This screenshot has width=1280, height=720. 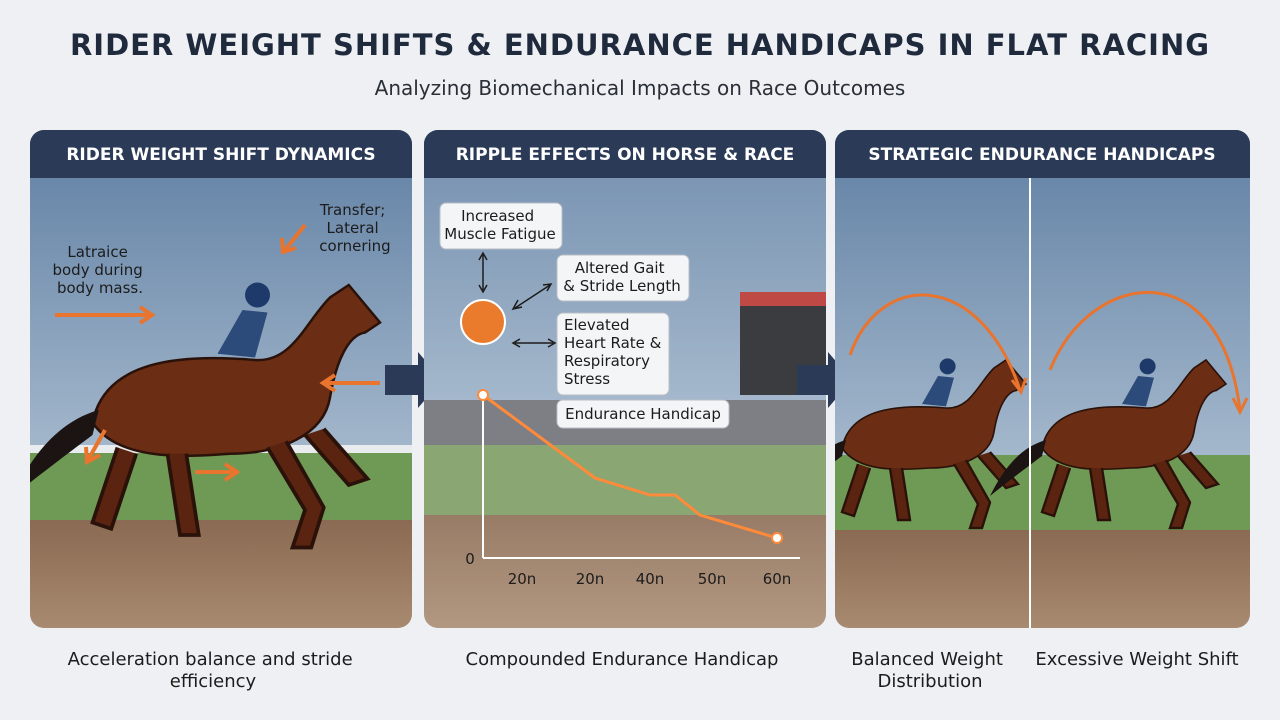 I want to click on grass, so click(x=625, y=480).